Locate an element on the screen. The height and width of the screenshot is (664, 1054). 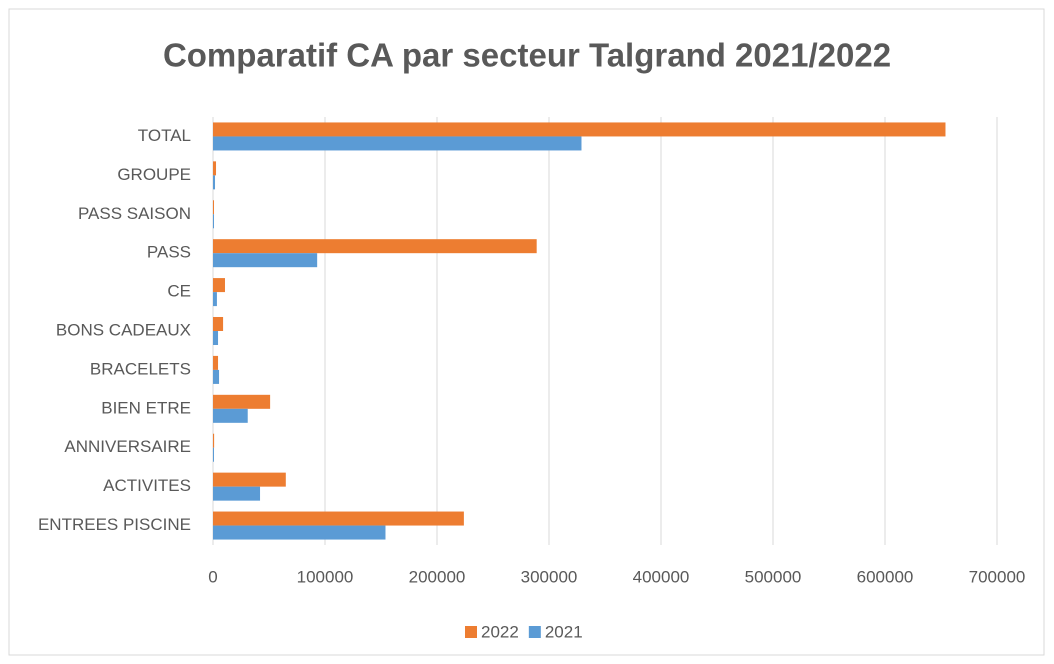
y-tick-label: ENTREES PISCINE is located at coordinates (114, 524).